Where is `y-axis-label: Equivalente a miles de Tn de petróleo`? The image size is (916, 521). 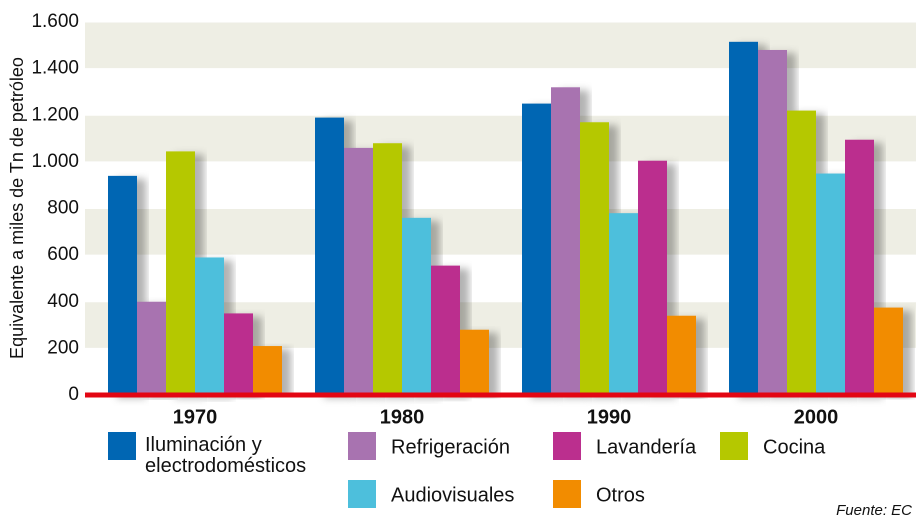 y-axis-label: Equivalente a miles de Tn de petróleo is located at coordinates (17, 208).